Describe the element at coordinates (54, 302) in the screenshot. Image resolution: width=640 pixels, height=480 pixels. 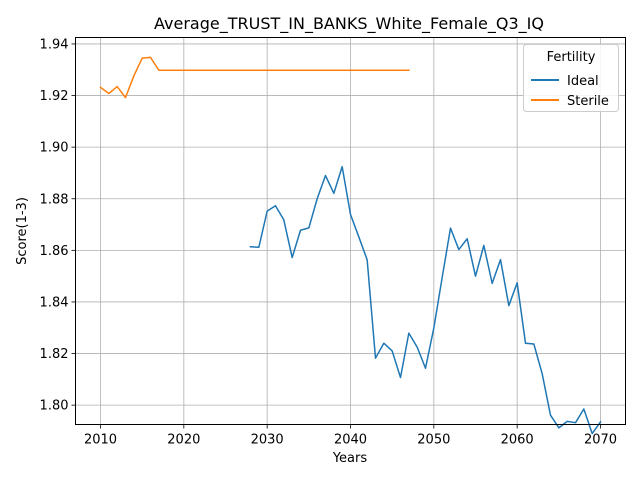
I see `y-tick-label: 1.84` at that location.